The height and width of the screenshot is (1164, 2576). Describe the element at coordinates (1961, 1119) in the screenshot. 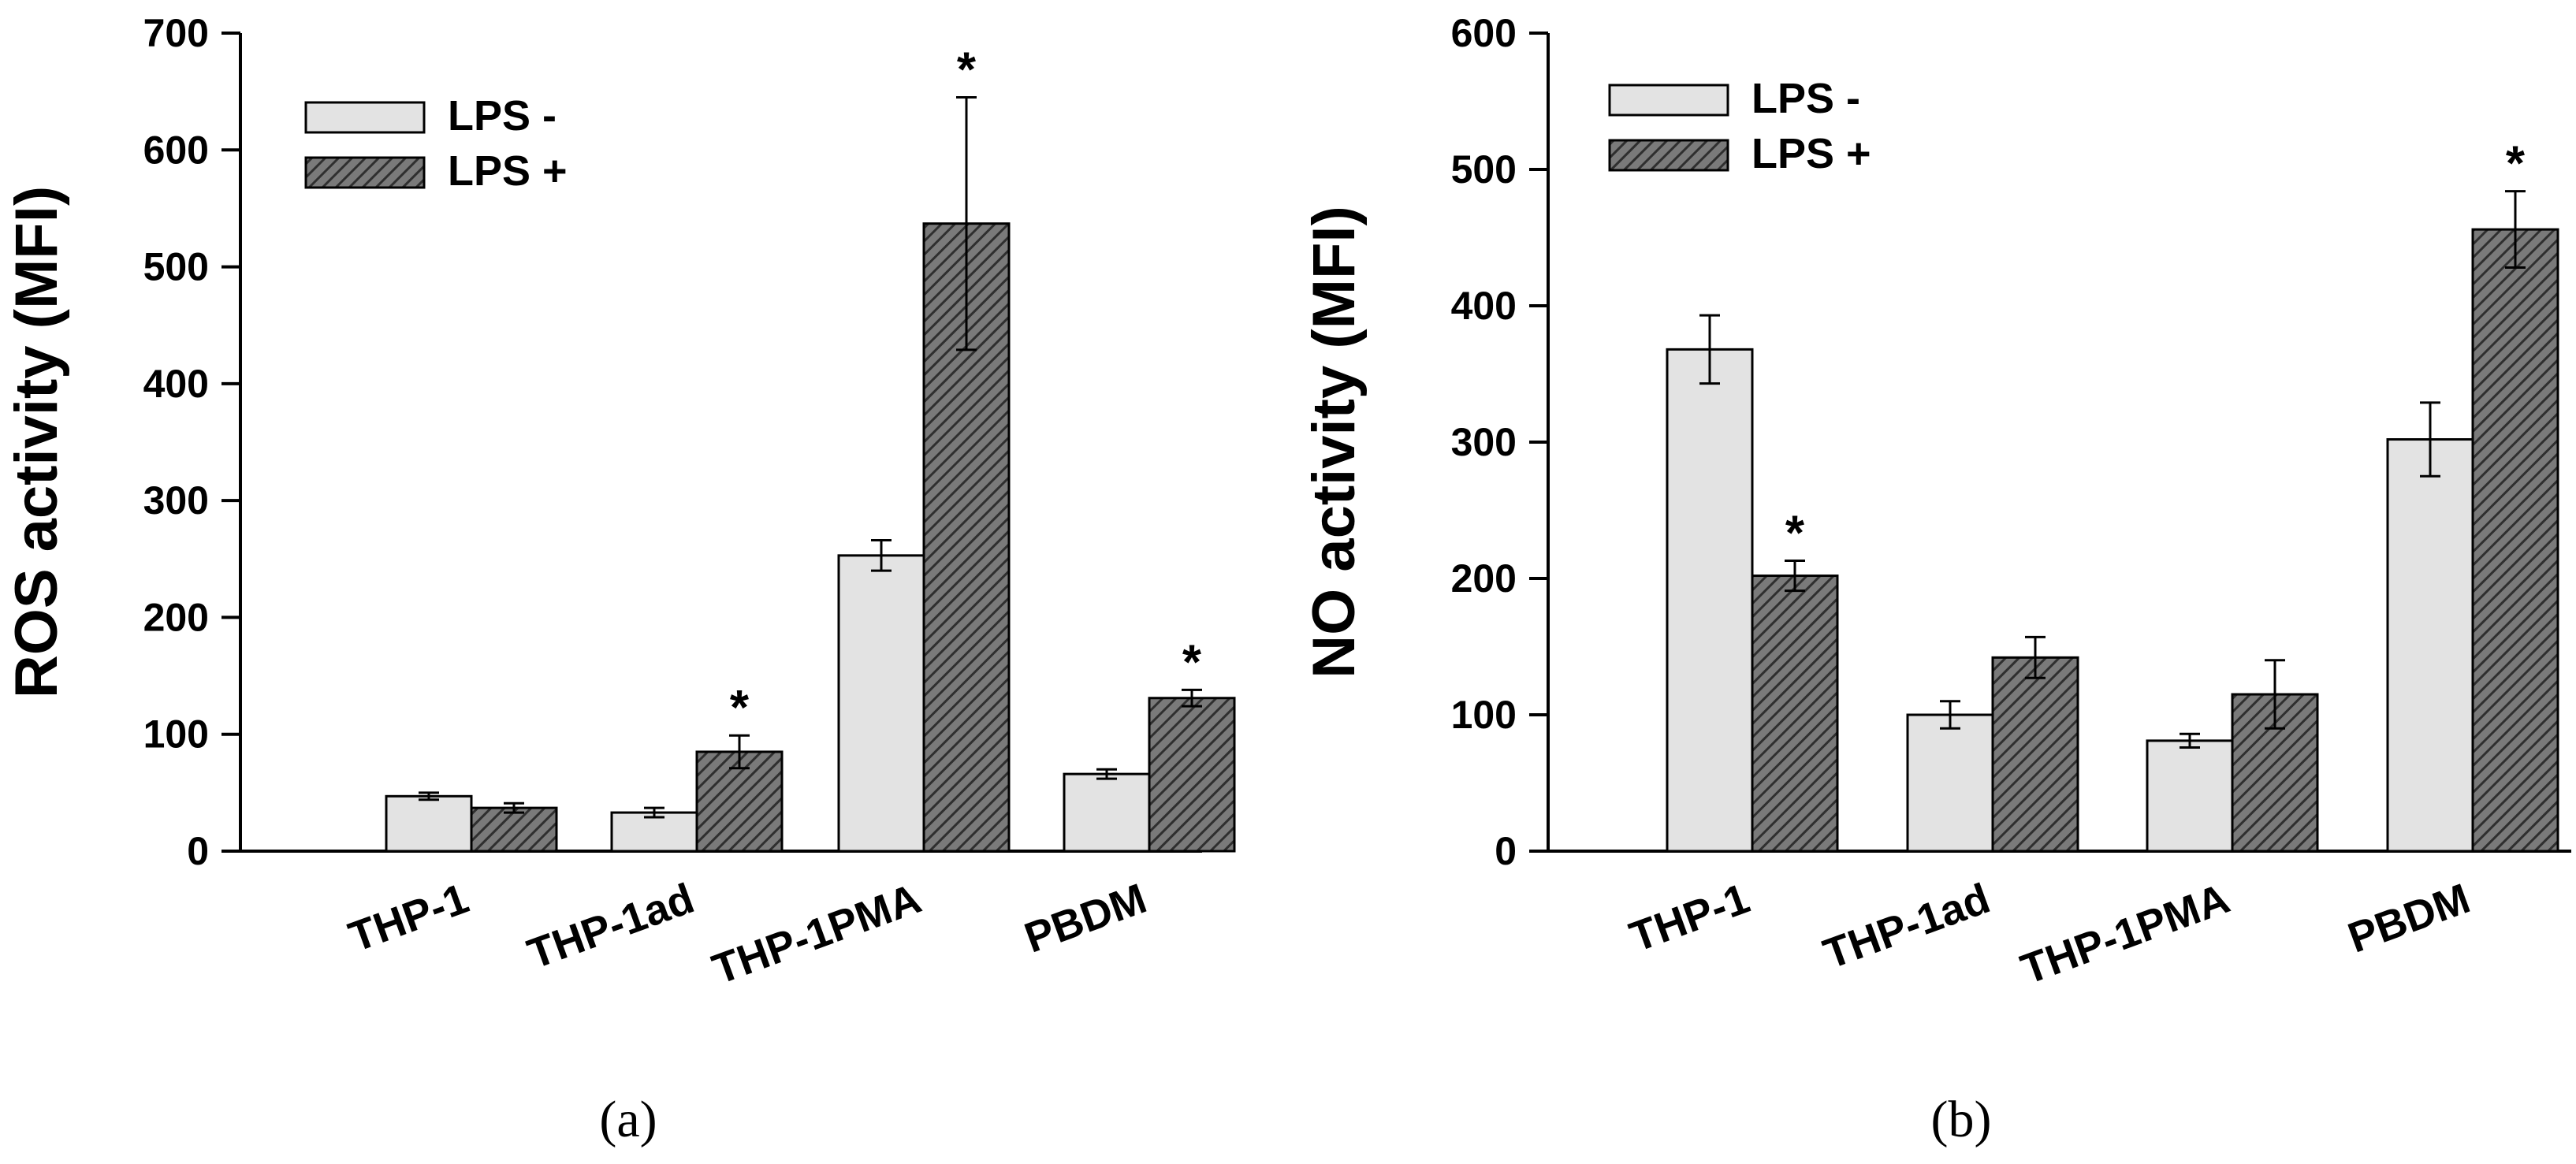

I see `panel-label: (b)` at that location.